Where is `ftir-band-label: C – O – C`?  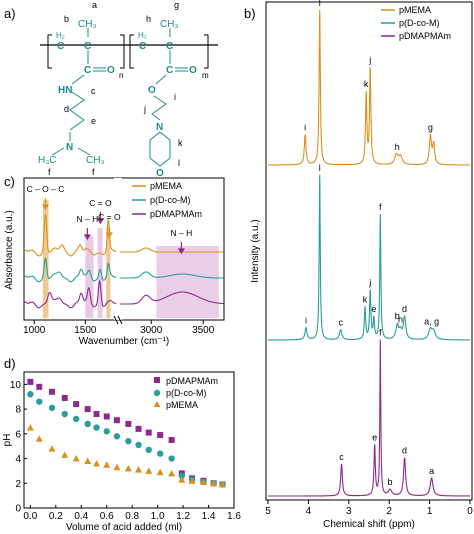 ftir-band-label: C – O – C is located at coordinates (46, 189).